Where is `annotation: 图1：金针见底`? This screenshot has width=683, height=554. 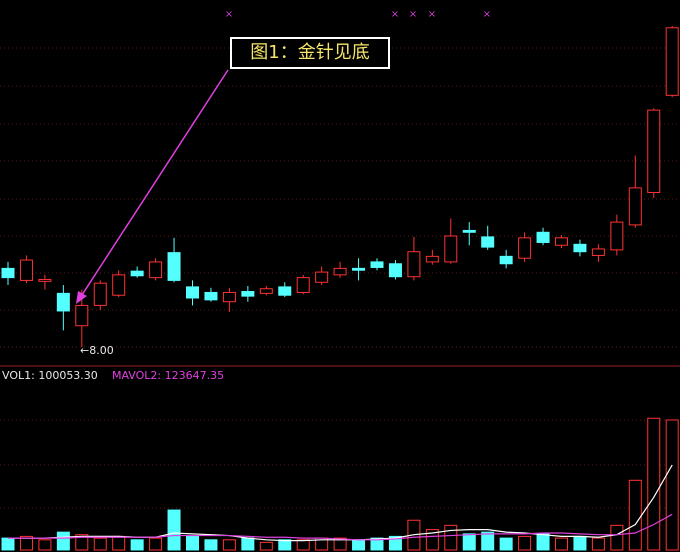 annotation: 图1：金针见底 is located at coordinates (309, 52).